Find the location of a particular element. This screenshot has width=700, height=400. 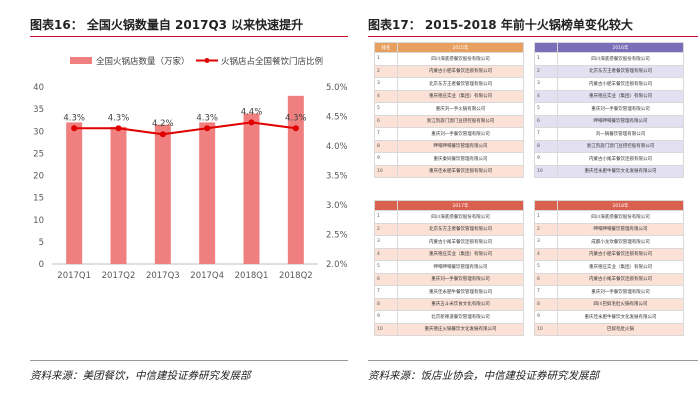

table-header-cell: 2016年 is located at coordinates (620, 47).